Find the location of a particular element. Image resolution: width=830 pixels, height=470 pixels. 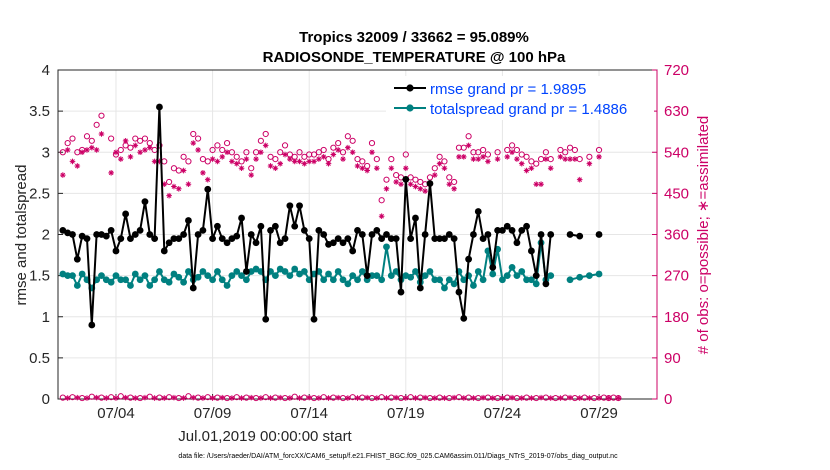

x-tick-label: 07/19 is located at coordinates (406, 413).